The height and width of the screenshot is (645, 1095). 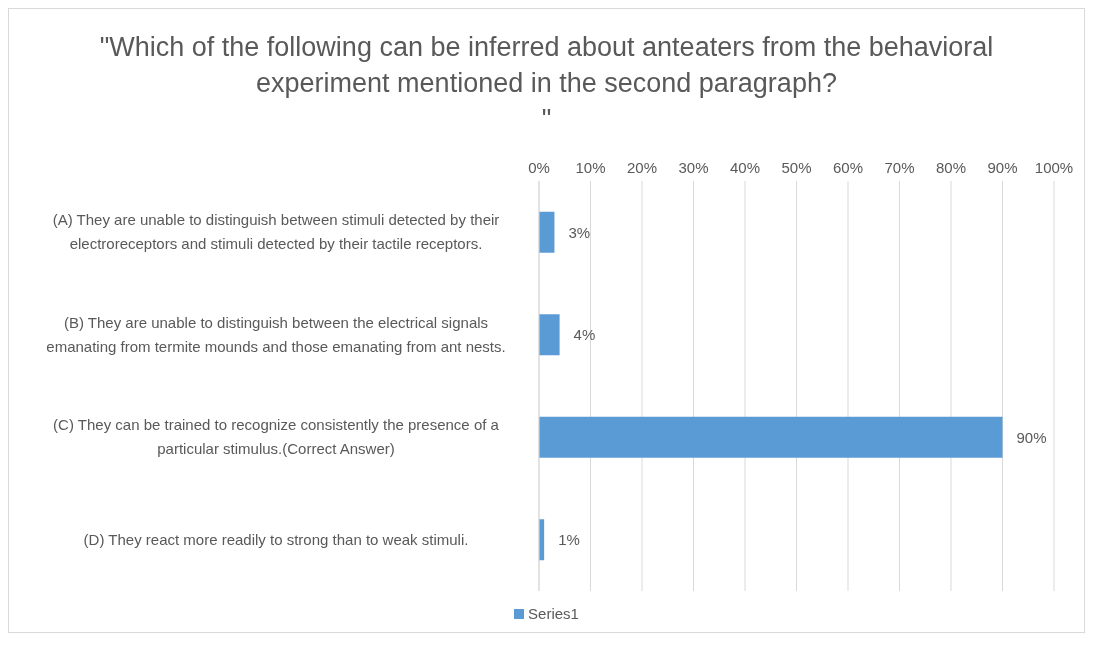 I want to click on x-tick-label: 50%, so click(x=796, y=167).